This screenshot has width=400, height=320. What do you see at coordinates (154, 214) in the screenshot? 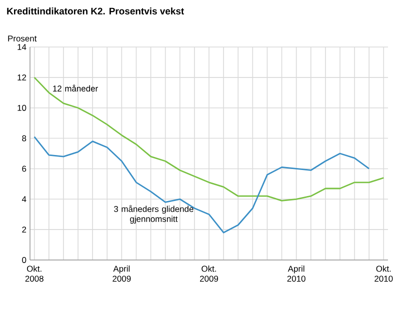
I see `series-label: 3 måneders glidende gjennomsnitt` at bounding box center [154, 214].